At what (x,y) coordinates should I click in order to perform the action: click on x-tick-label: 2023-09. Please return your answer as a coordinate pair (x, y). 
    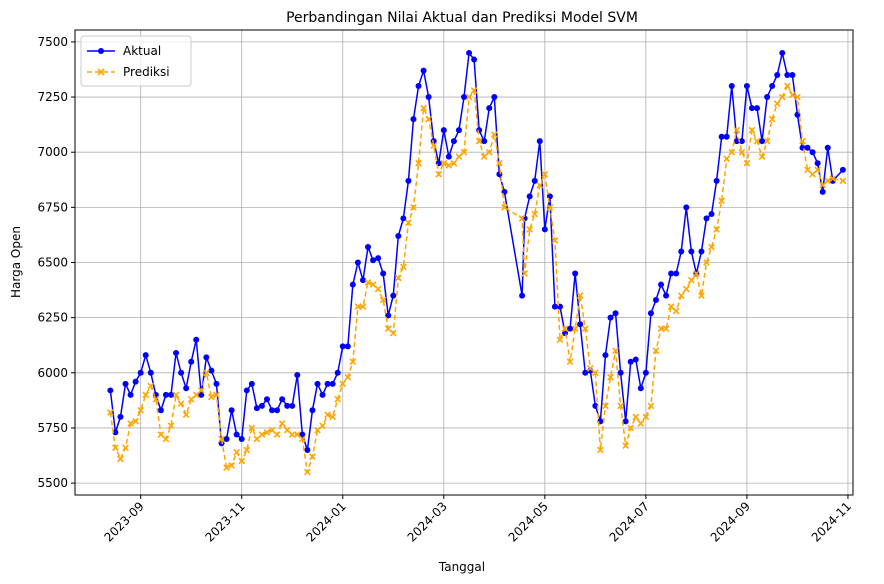
    Looking at the image, I should click on (123, 521).